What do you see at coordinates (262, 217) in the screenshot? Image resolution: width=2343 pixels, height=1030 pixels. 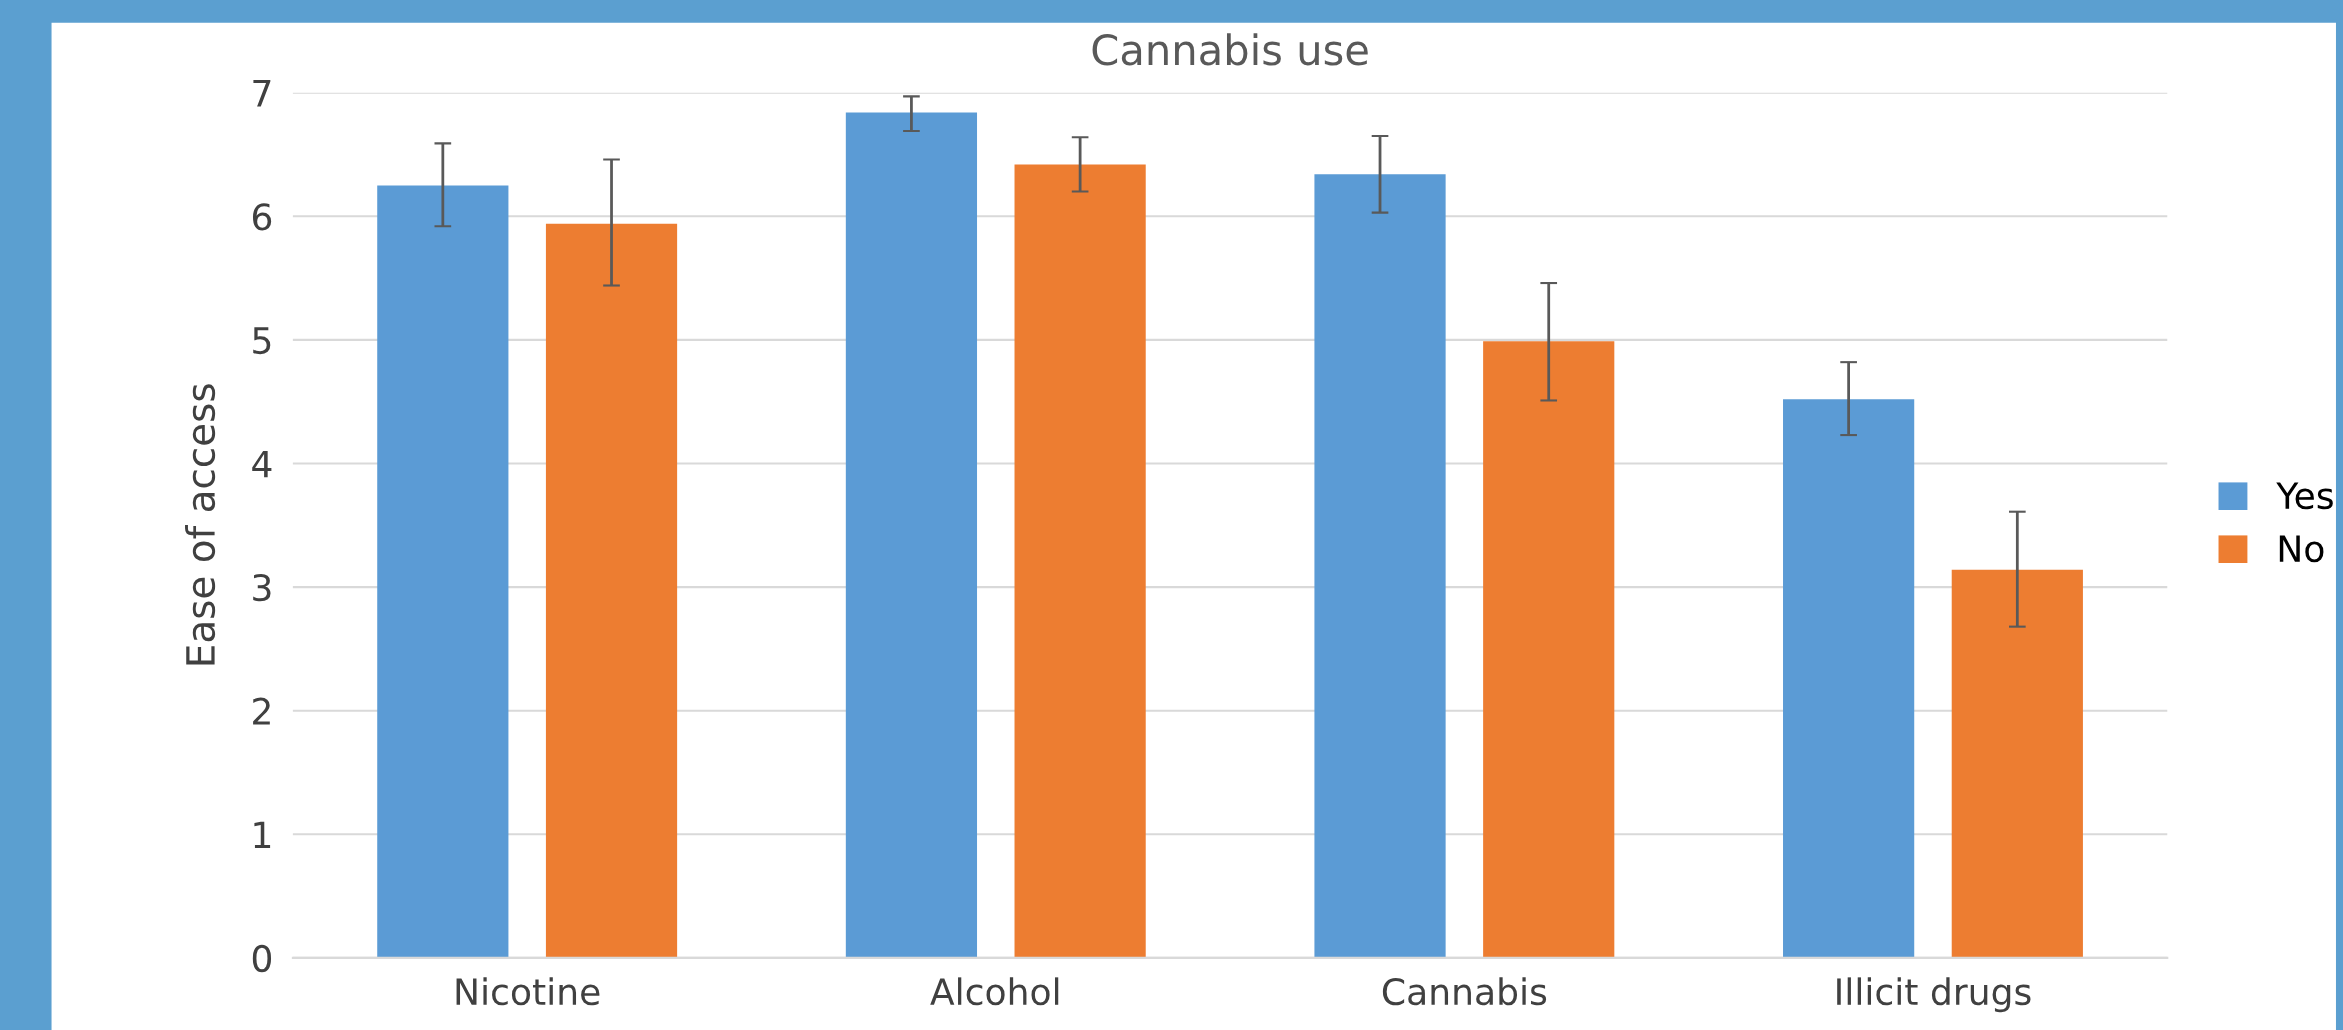 I see `y-tick-label: 6` at bounding box center [262, 217].